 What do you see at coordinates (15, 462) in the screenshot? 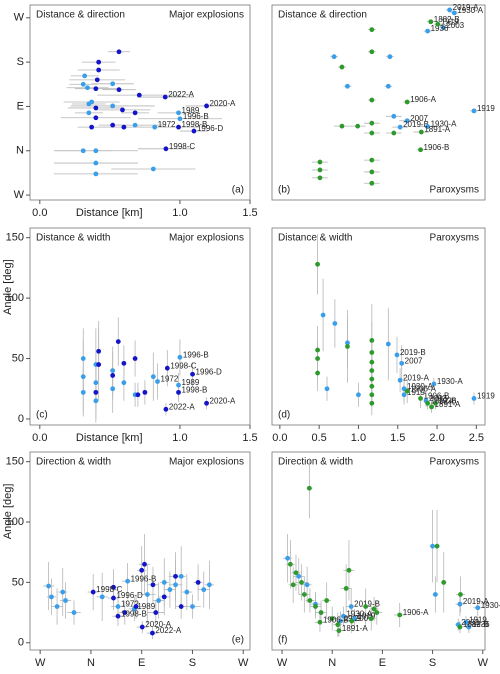
I see `y-tick-label: 150` at bounding box center [15, 462].